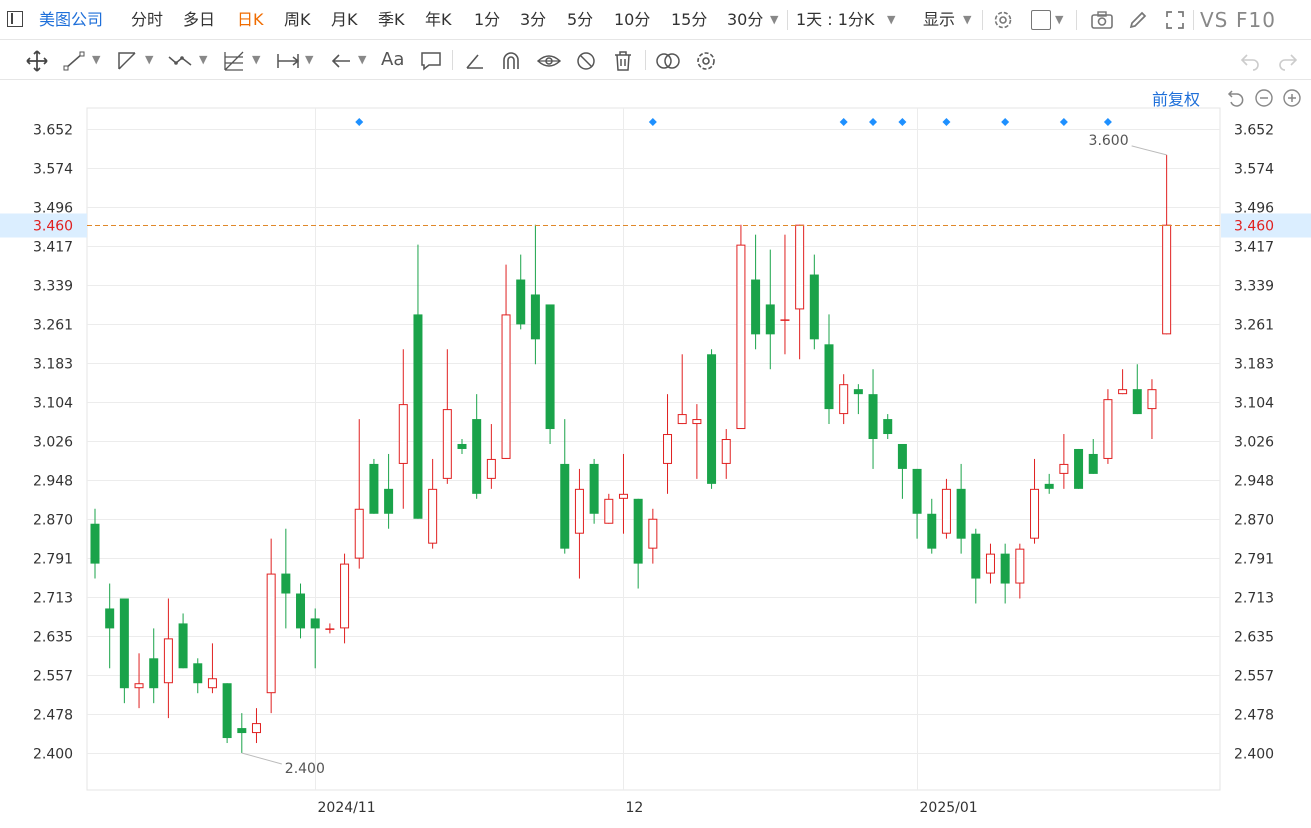 Image resolution: width=1311 pixels, height=828 pixels. What do you see at coordinates (1256, 20) in the screenshot?
I see `f10-button: F10` at bounding box center [1256, 20].